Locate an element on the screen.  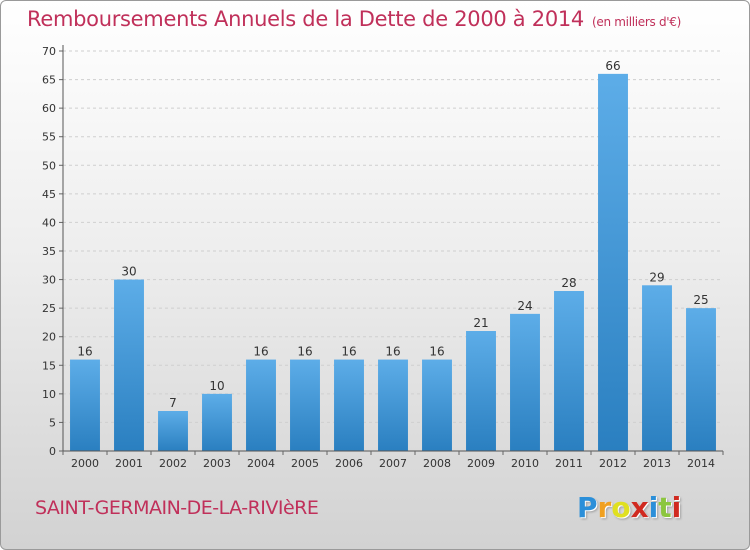
bar-2000 is located at coordinates (85, 405).